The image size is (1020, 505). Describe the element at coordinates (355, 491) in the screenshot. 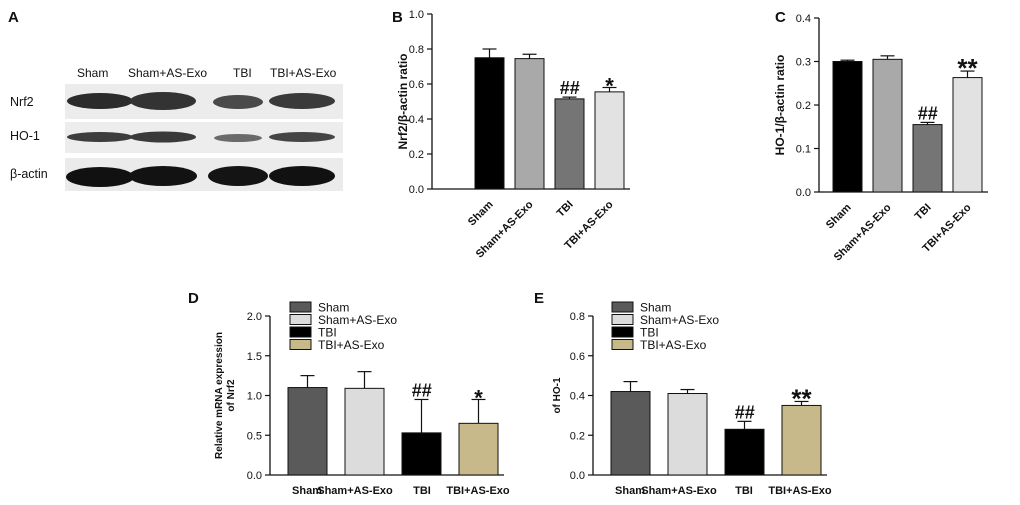

I see `panel-d-x-tick-label-sham-as-exo: Sham+AS-Exo` at that location.